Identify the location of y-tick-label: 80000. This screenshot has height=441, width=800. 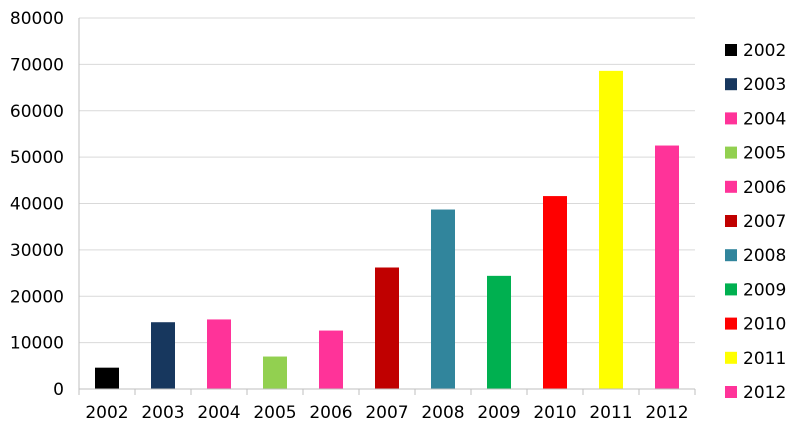
(37, 19).